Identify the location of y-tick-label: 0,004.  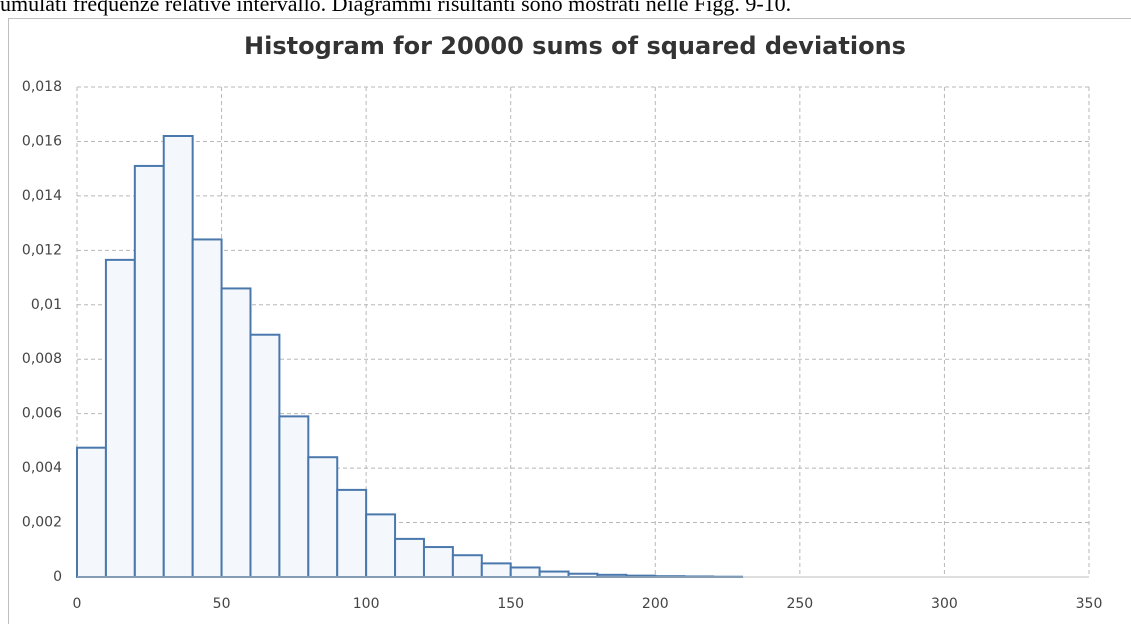
(42, 468).